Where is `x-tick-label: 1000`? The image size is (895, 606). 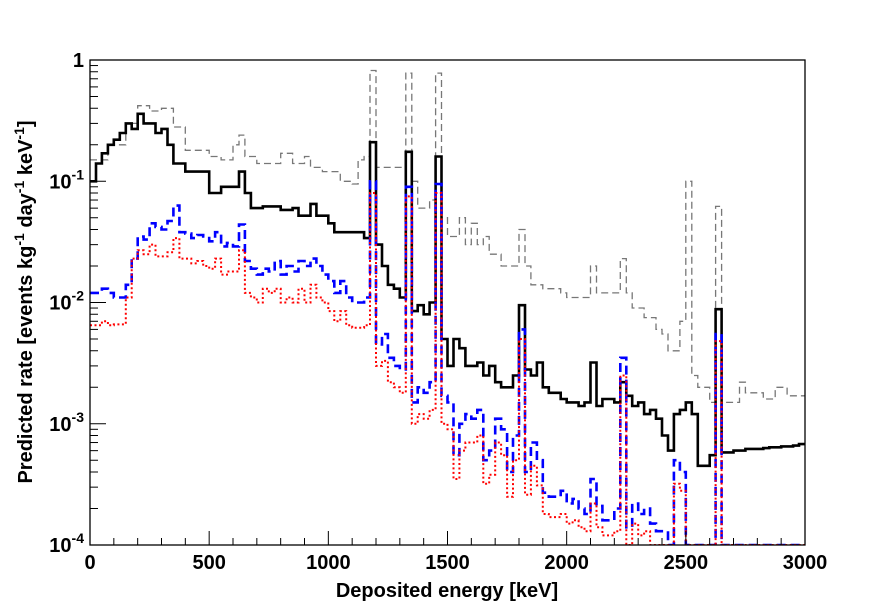
x-tick-label: 1000 is located at coordinates (328, 563).